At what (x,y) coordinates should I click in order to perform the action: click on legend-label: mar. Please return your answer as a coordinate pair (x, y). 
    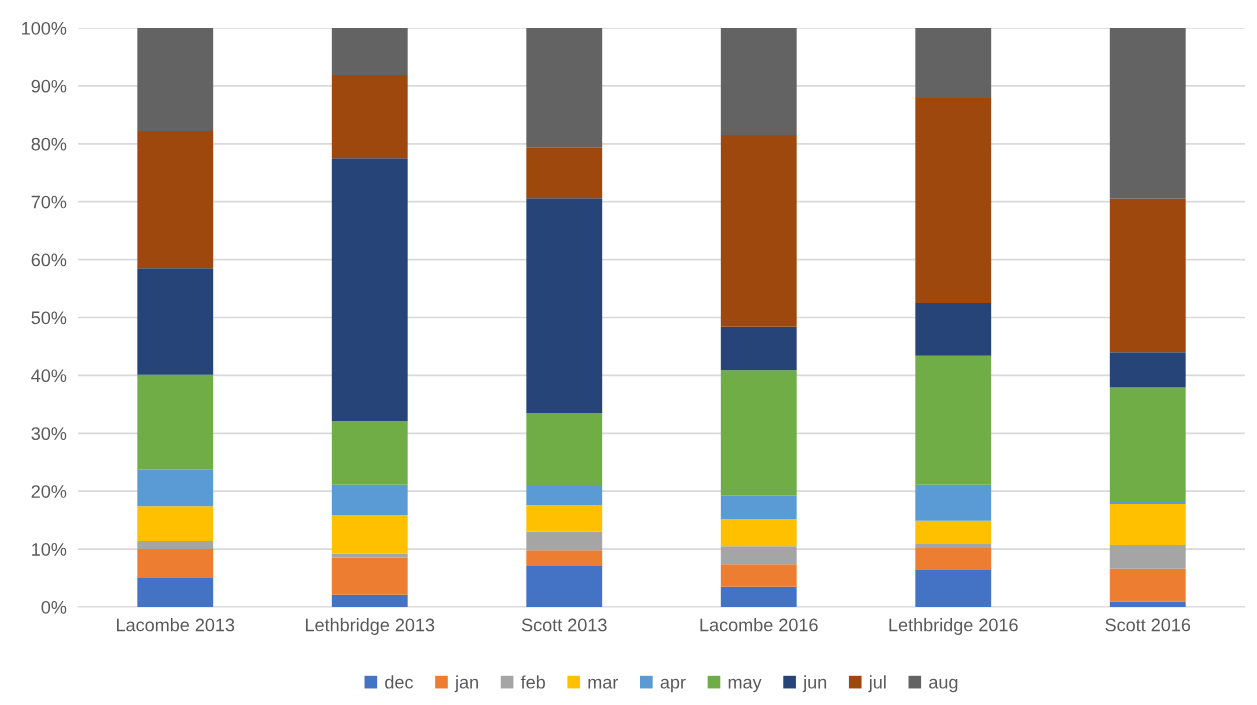
    Looking at the image, I should click on (603, 683).